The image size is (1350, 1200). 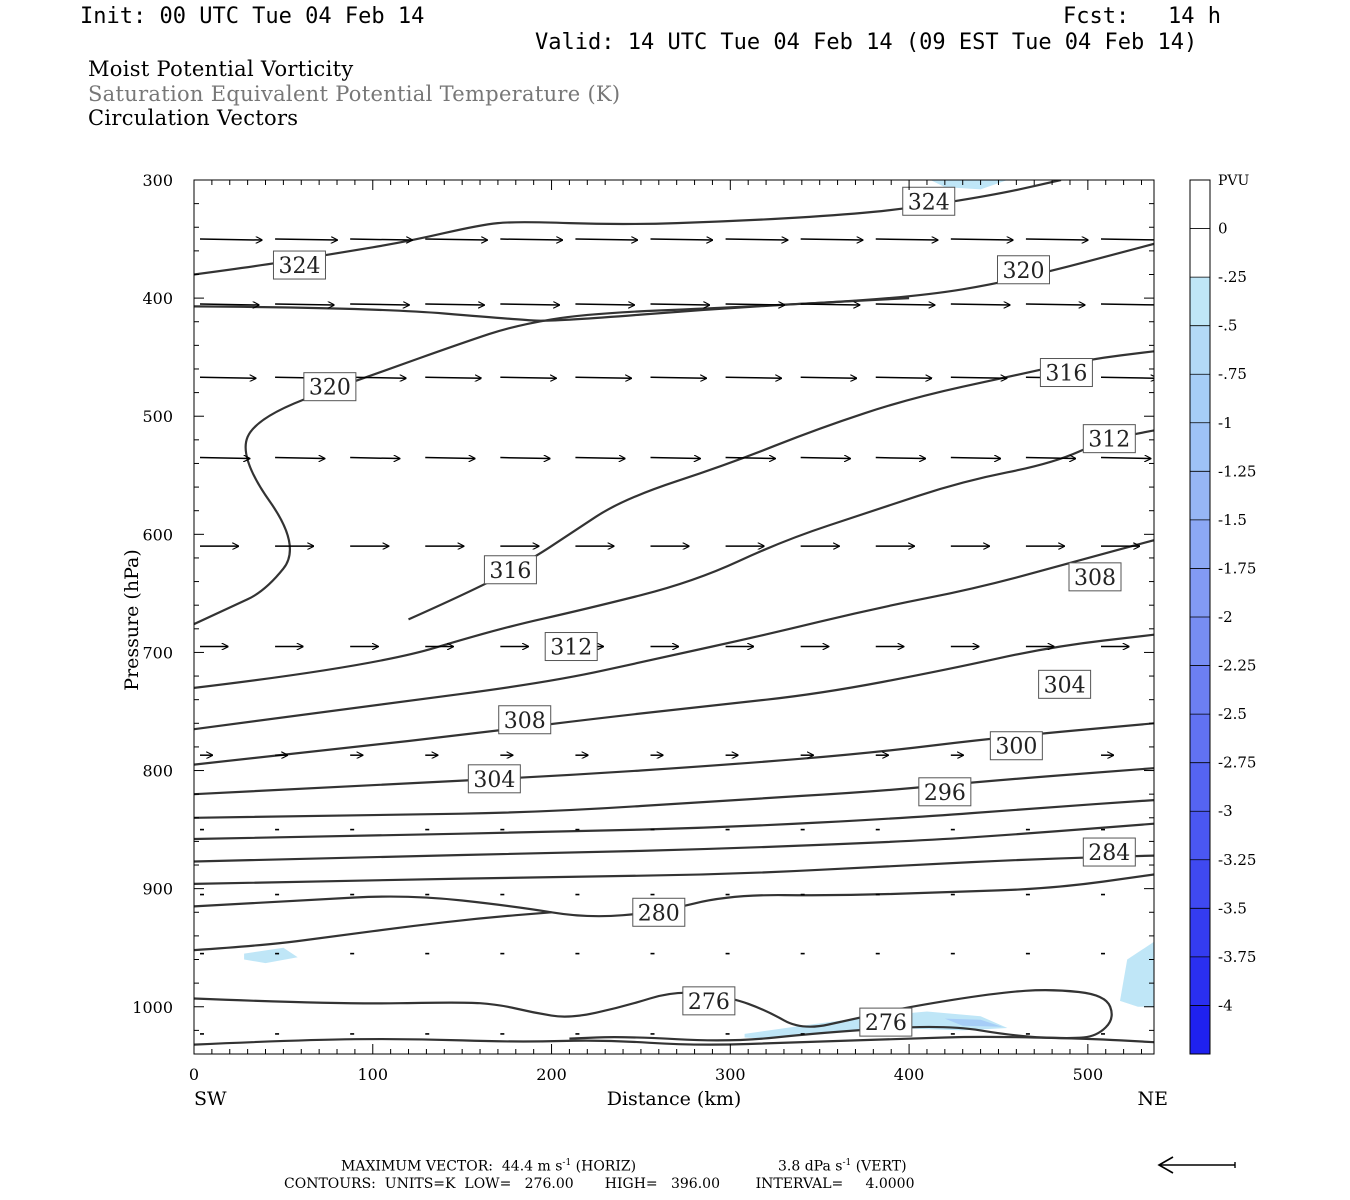 I want to click on y-tick-label: 500, so click(x=157, y=416).